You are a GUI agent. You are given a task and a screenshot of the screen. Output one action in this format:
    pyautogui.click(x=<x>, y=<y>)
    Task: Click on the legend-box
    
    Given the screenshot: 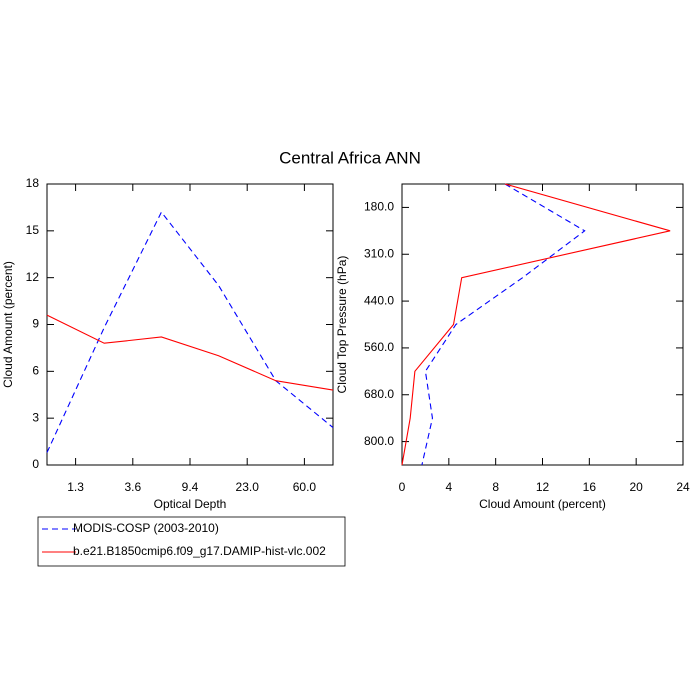 What is the action you would take?
    pyautogui.click(x=191, y=541)
    